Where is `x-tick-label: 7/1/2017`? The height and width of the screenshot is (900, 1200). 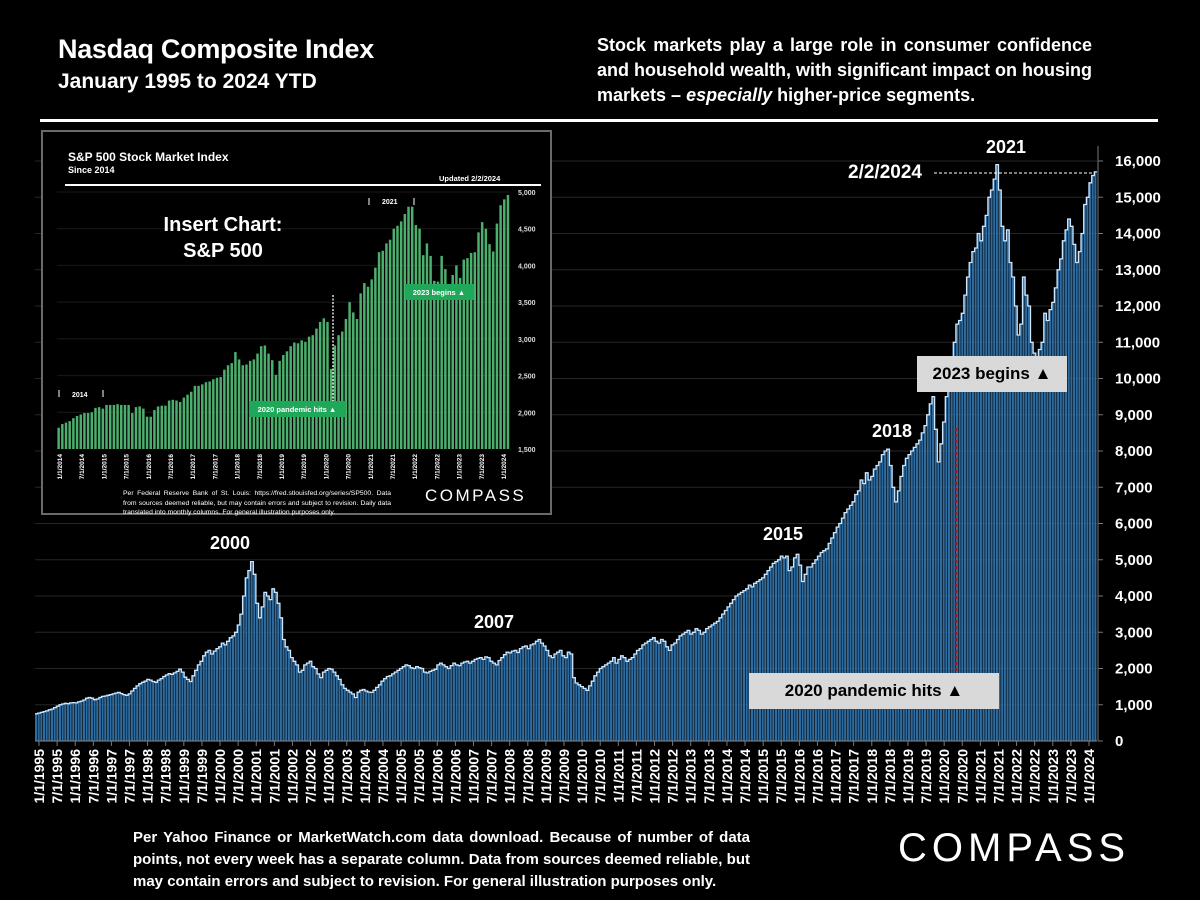 x-tick-label: 7/1/2017 is located at coordinates (854, 776).